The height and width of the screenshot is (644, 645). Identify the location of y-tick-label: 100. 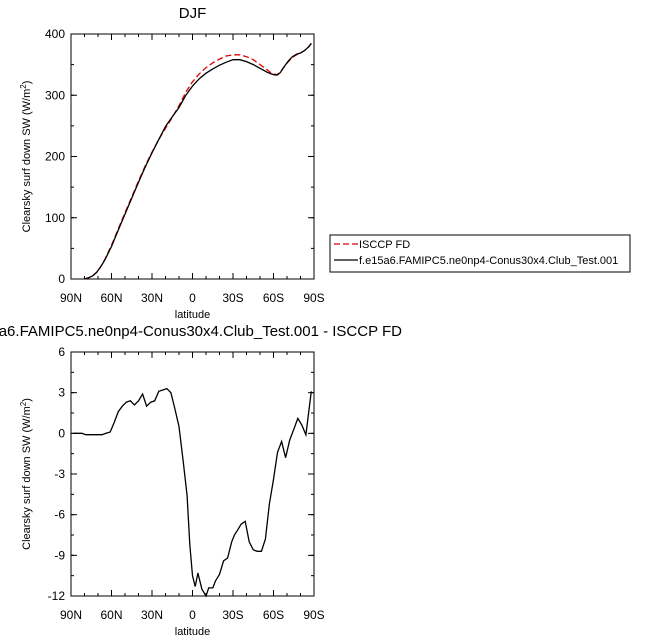
(55, 218).